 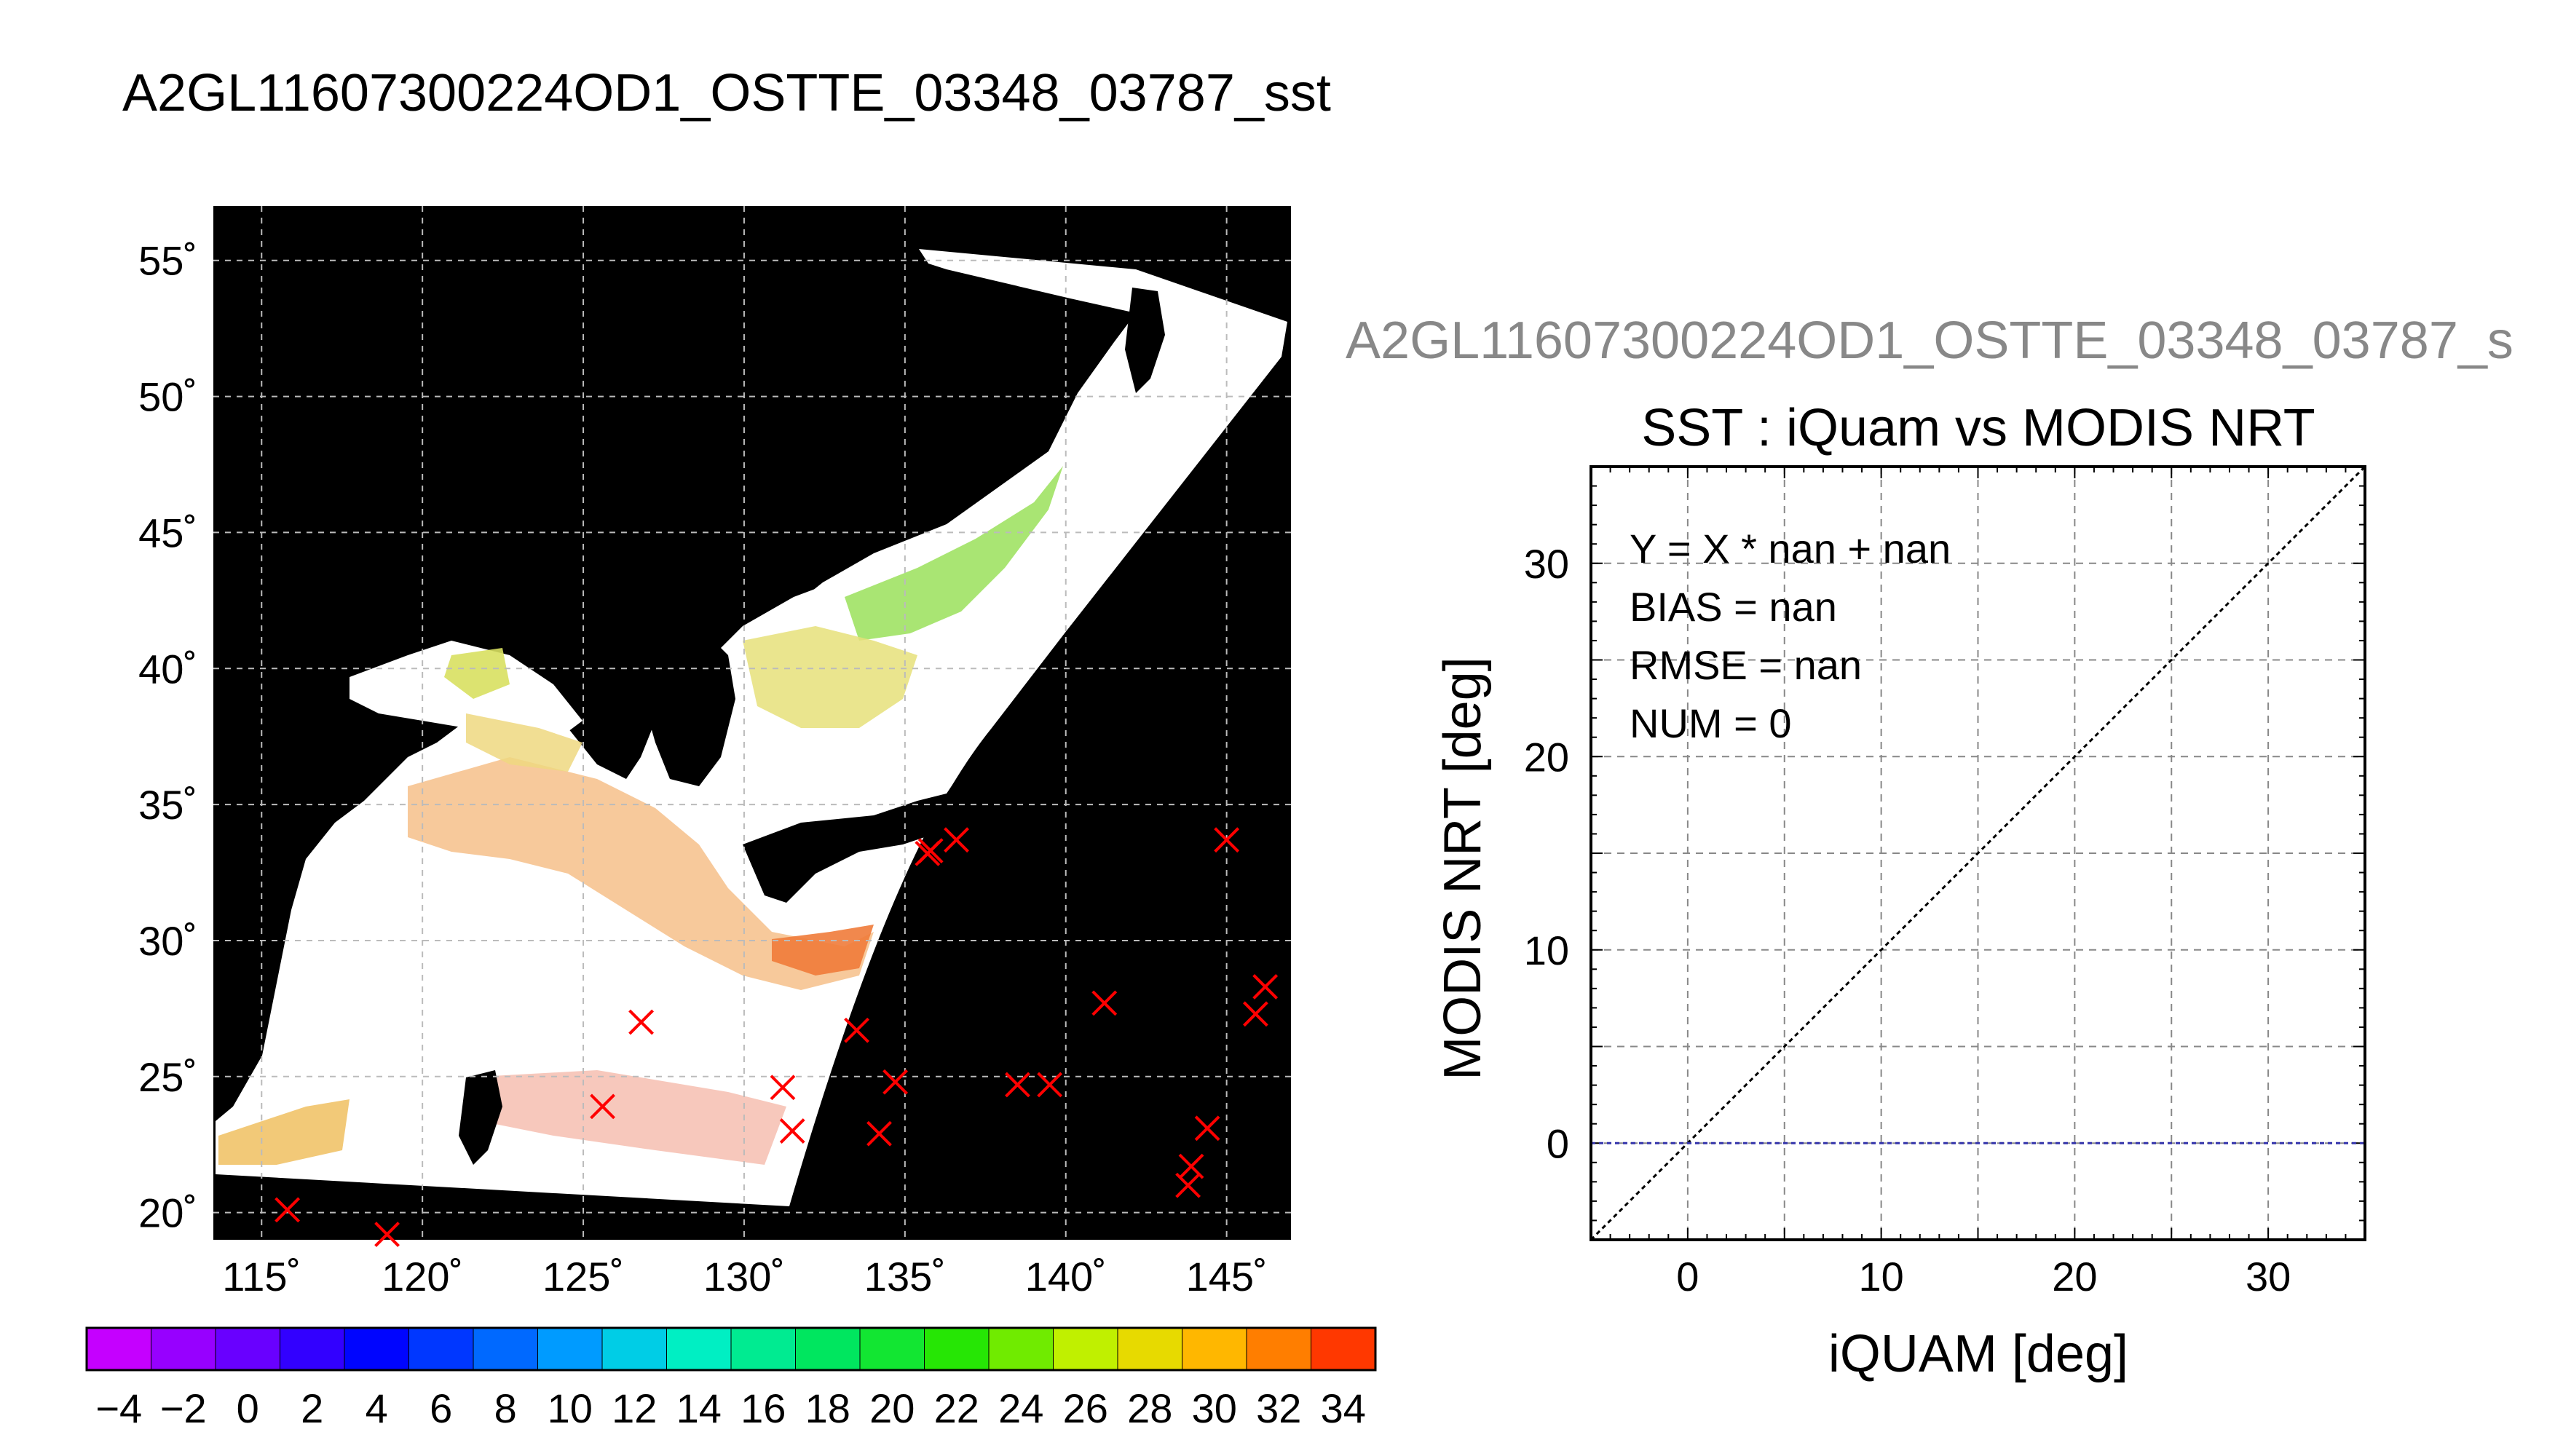 What do you see at coordinates (1149, 1408) in the screenshot?
I see `colorbar-tick-28: 28` at bounding box center [1149, 1408].